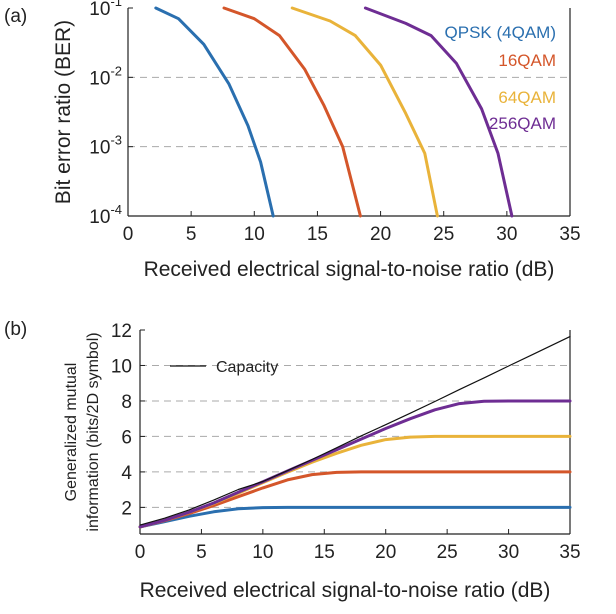 This screenshot has height=614, width=616. Describe the element at coordinates (126, 508) in the screenshot. I see `y-tick-label: 2` at that location.